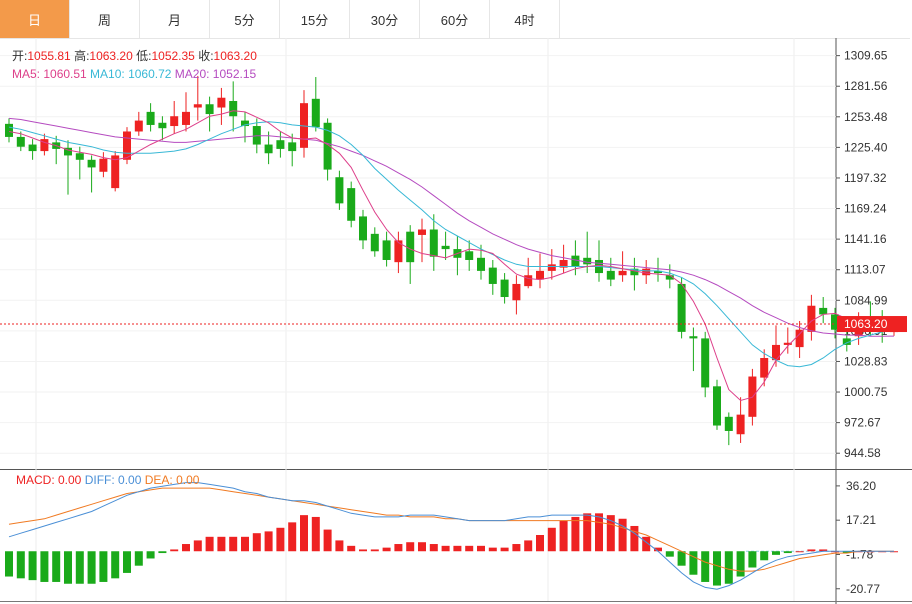  What do you see at coordinates (865, 239) in the screenshot?
I see `price-tick-label: 1141.16` at bounding box center [865, 239].